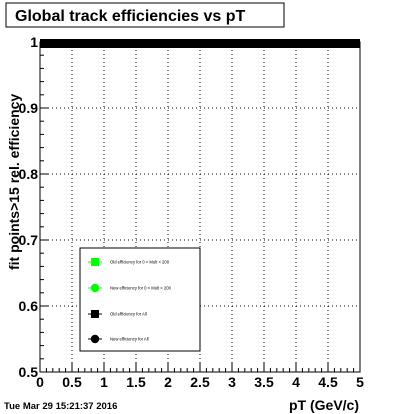  Describe the element at coordinates (72, 382) in the screenshot. I see `x-tick-label: 0.5` at that location.